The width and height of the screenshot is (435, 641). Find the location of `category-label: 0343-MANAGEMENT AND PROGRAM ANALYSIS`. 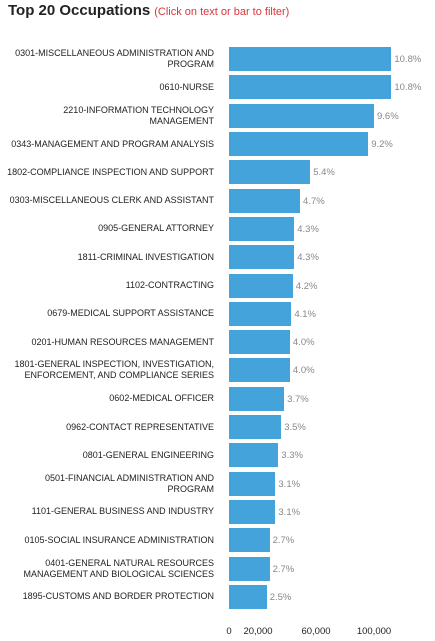

category-label: 0343-MANAGEMENT AND PROGRAM ANALYSIS is located at coordinates (112, 143).